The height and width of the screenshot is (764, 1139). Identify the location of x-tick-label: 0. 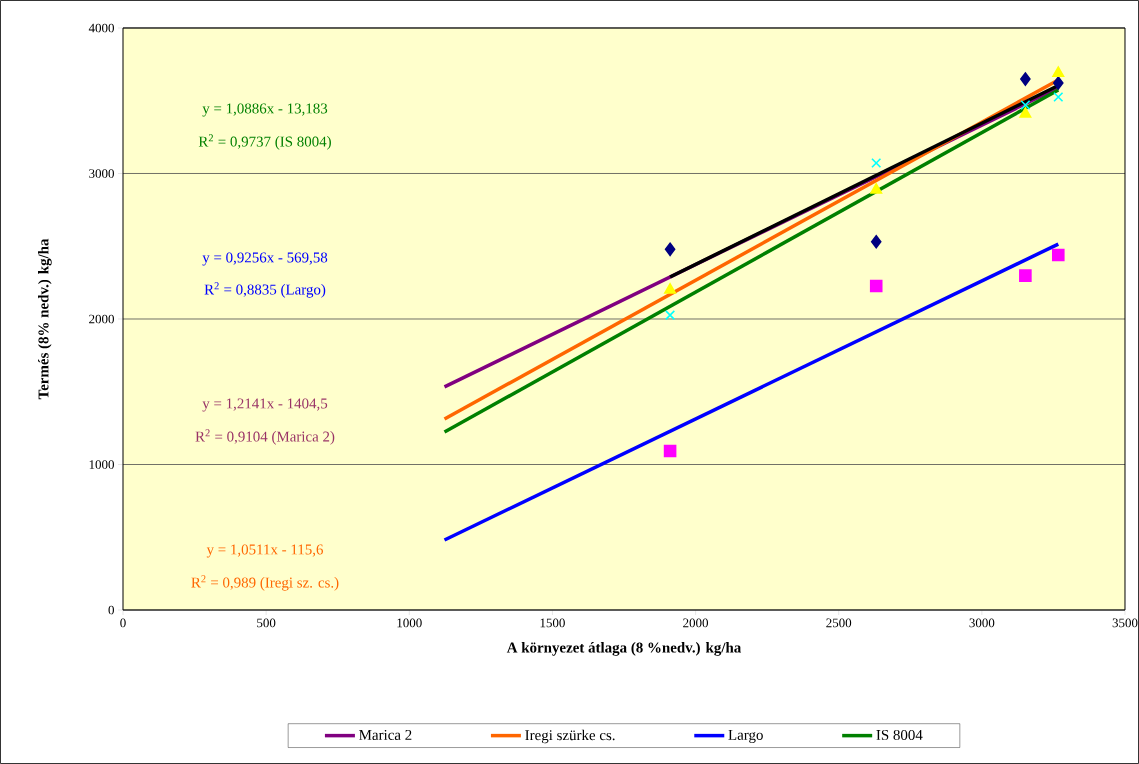
(123, 623).